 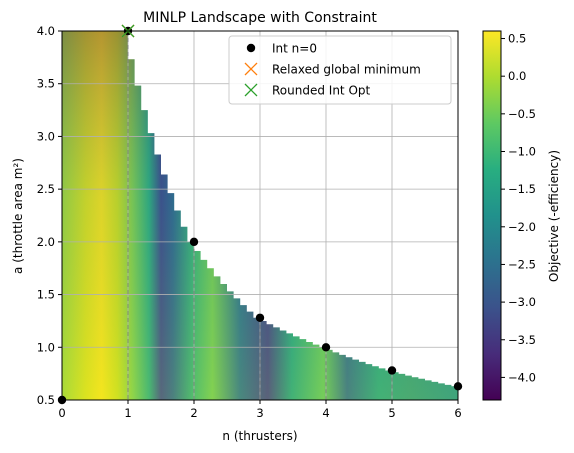 I want to click on legend-box, so click(x=340, y=70).